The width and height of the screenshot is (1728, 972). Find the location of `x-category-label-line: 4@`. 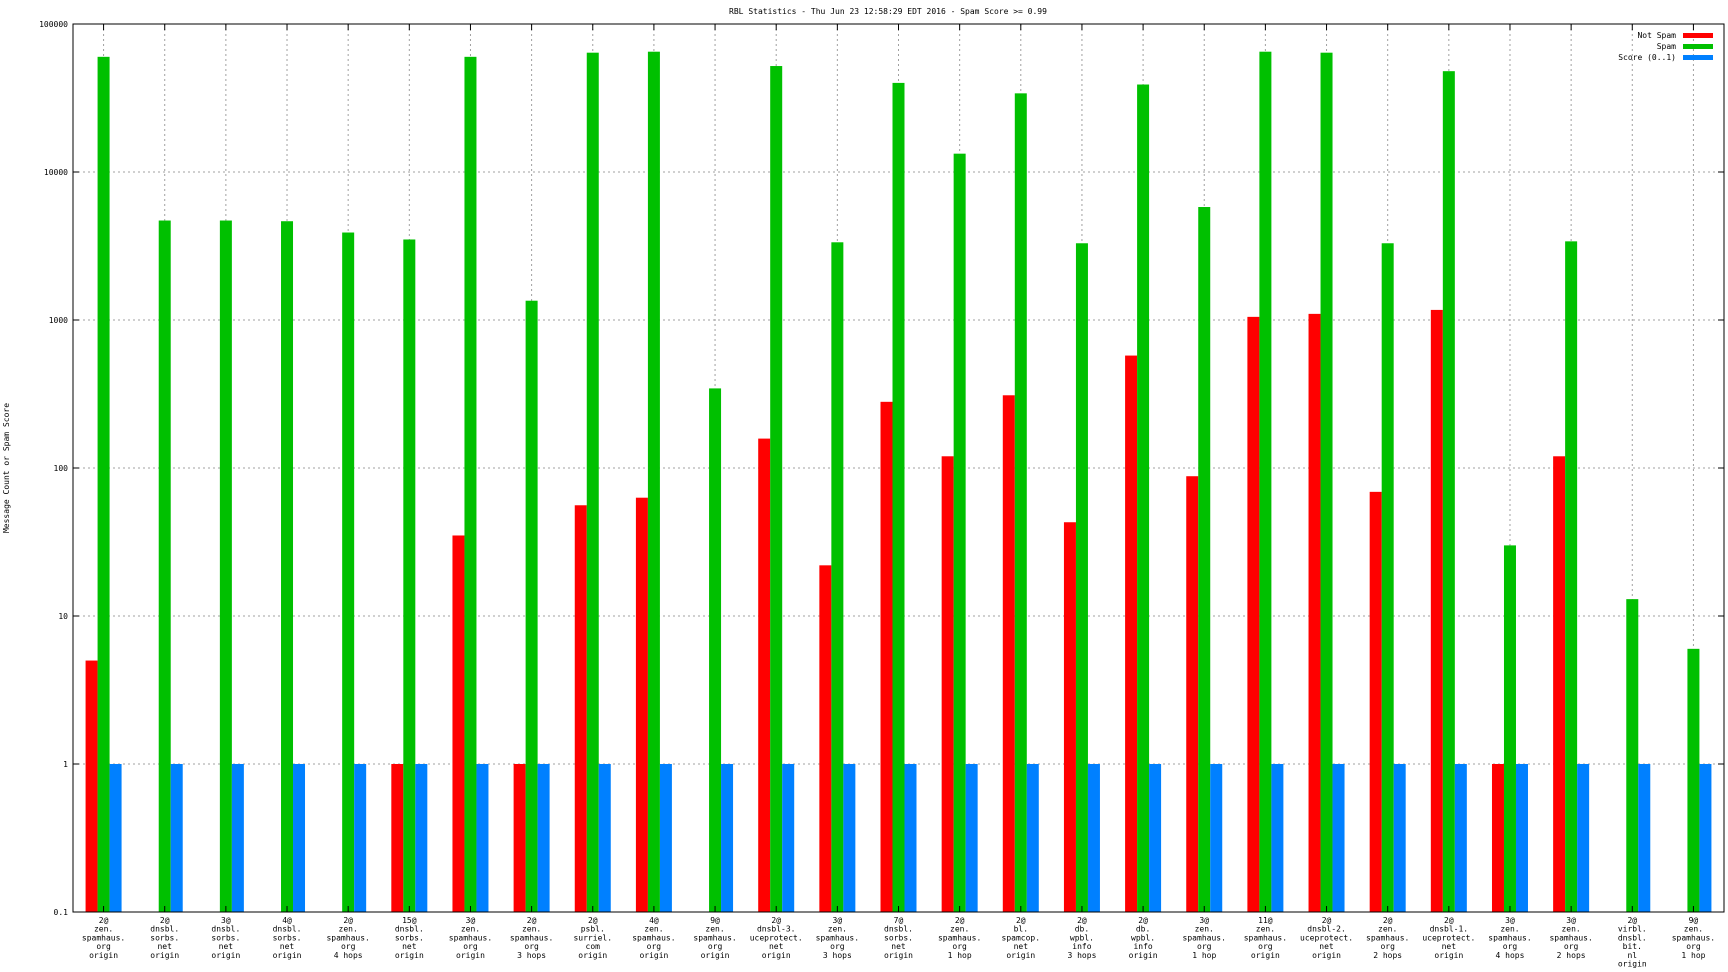

x-category-label-line: 4@ is located at coordinates (654, 920).